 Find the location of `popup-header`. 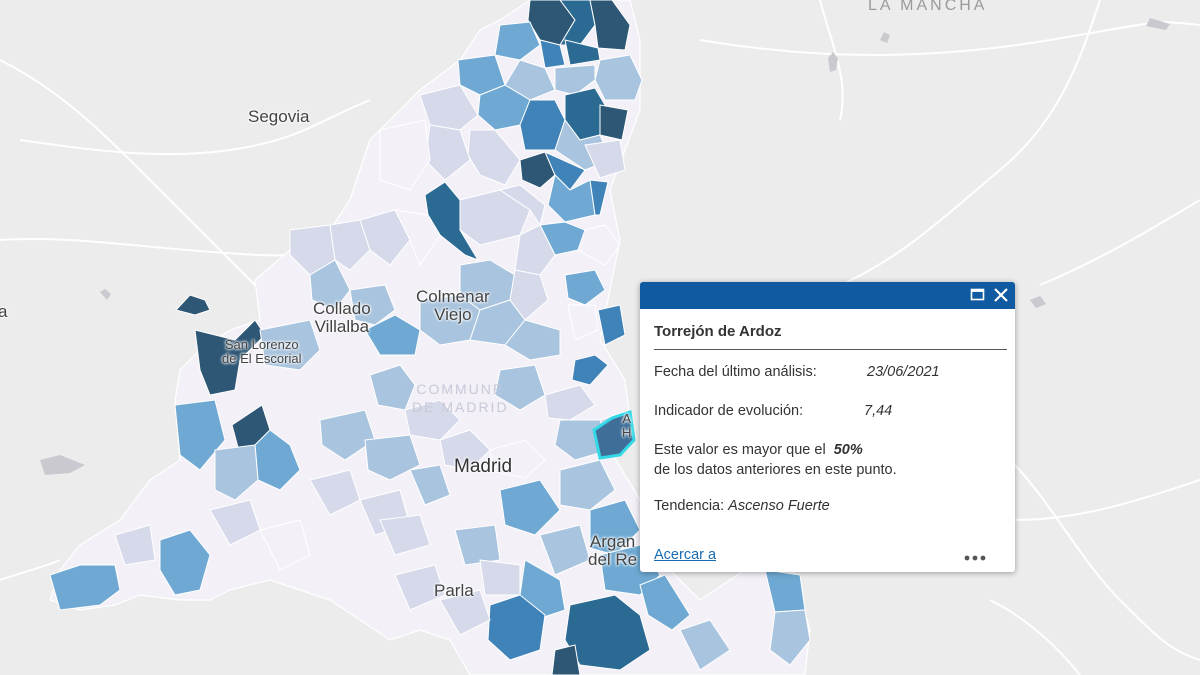

popup-header is located at coordinates (827, 295).